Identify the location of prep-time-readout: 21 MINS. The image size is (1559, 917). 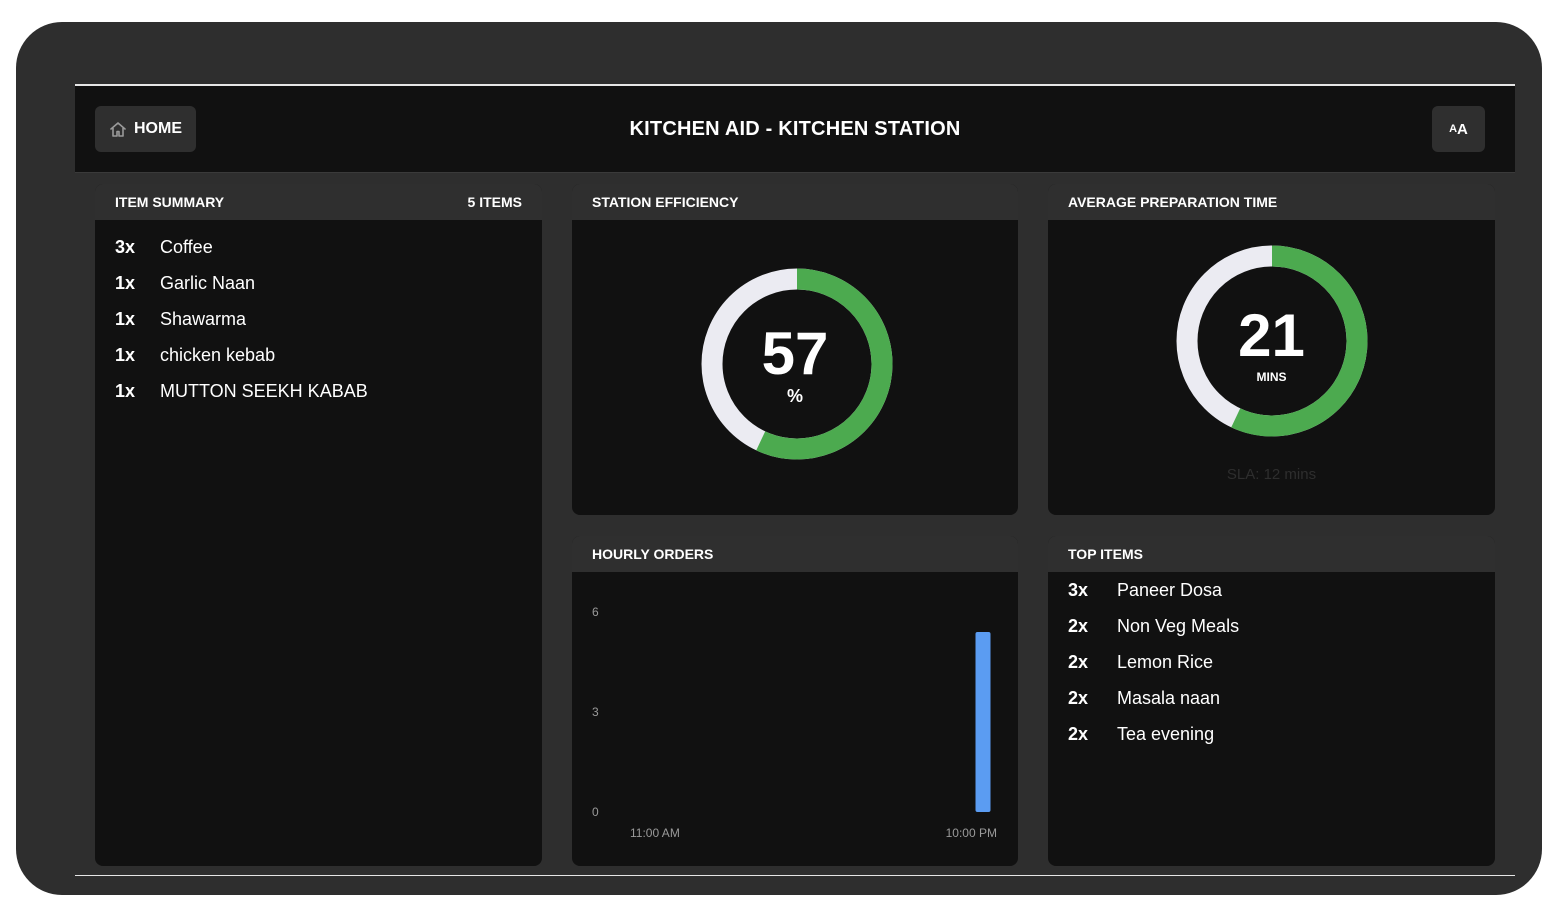
(1271, 343).